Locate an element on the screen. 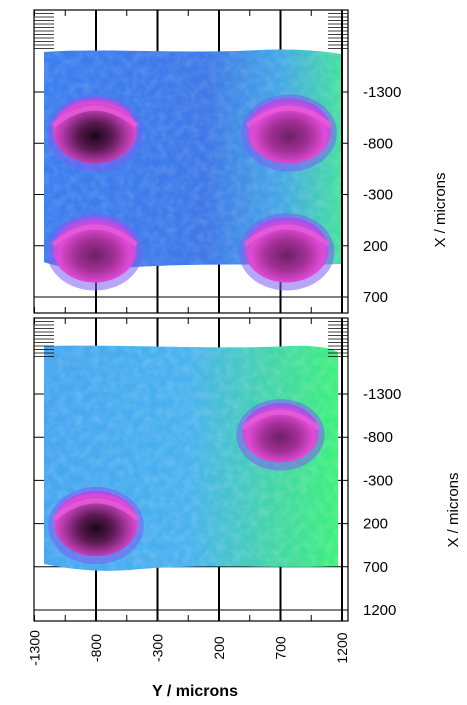  x-tick-label: -300 is located at coordinates (158, 648).